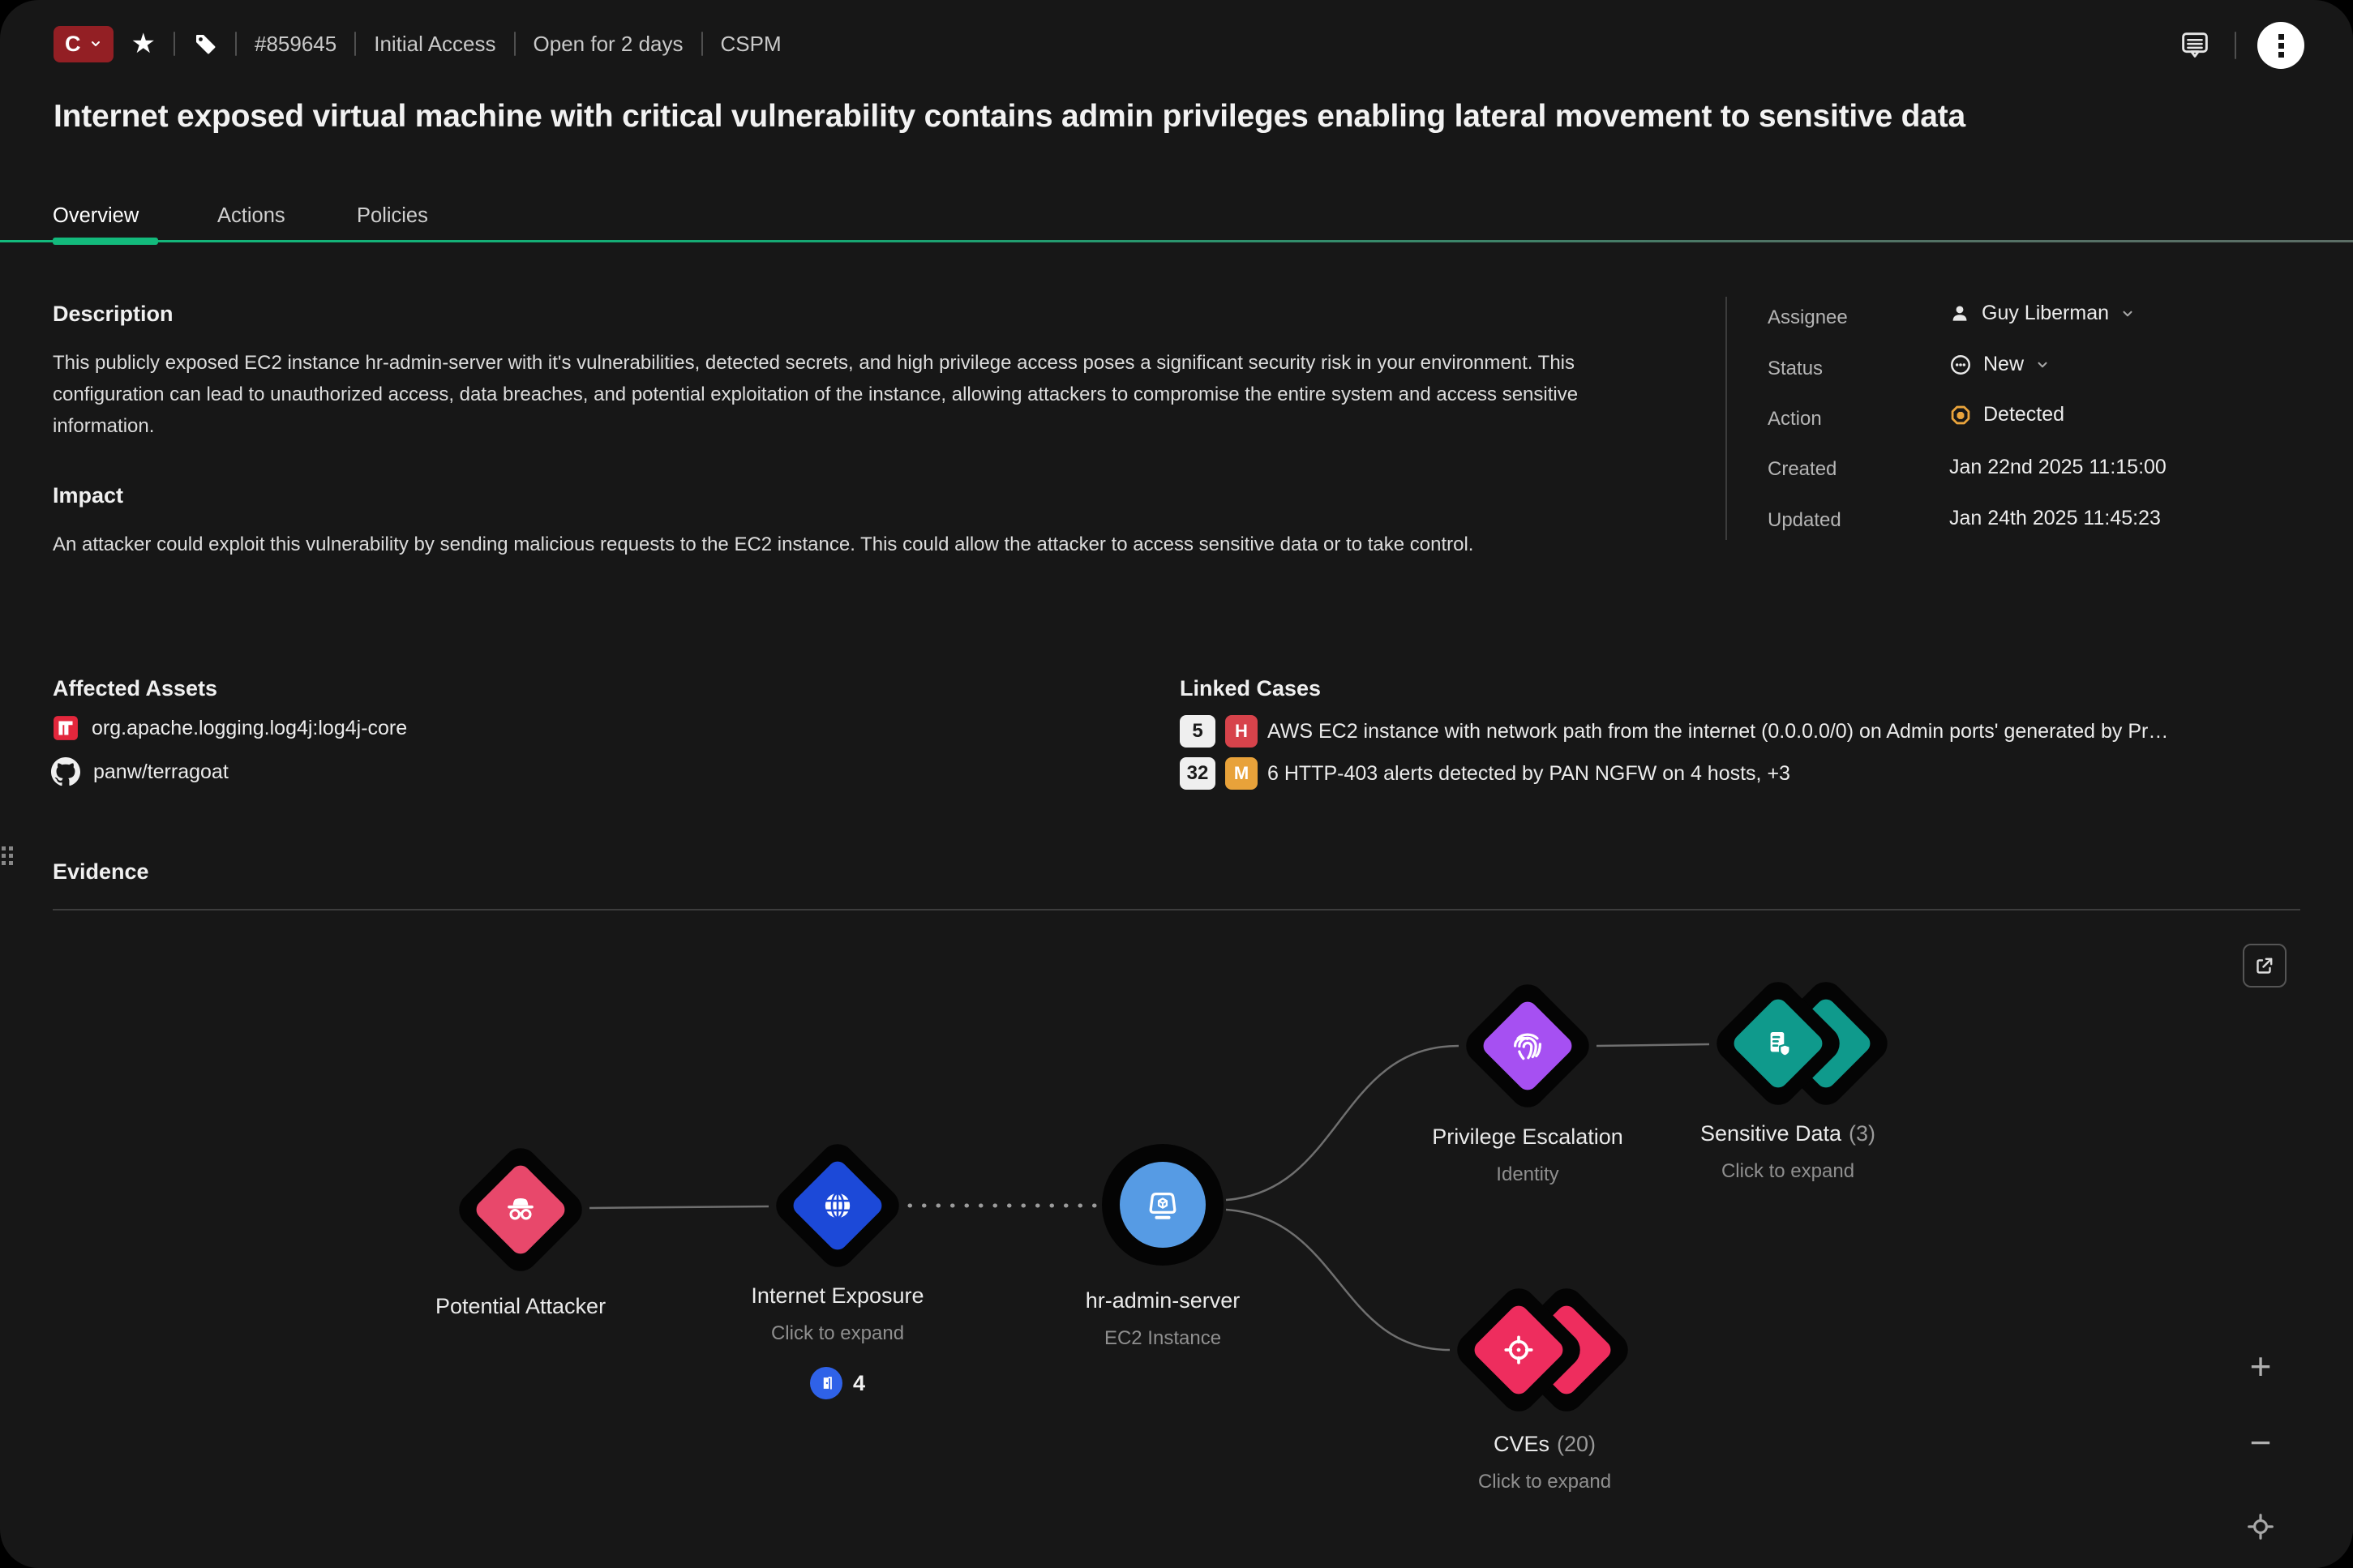  Describe the element at coordinates (1163, 1338) in the screenshot. I see `node-sublabel: EC2 Instance` at that location.